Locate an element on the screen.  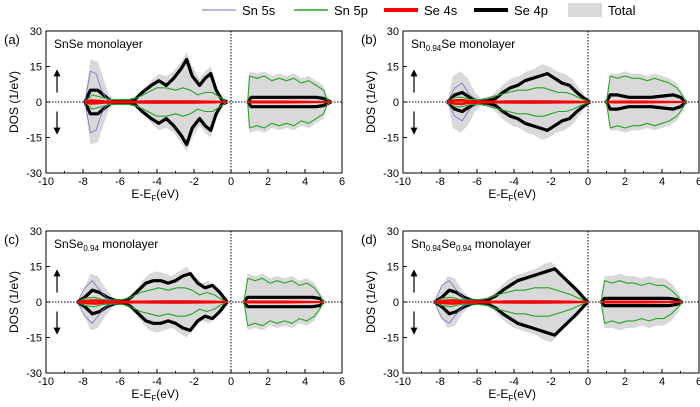
panel-label: (a) is located at coordinates (12, 39).